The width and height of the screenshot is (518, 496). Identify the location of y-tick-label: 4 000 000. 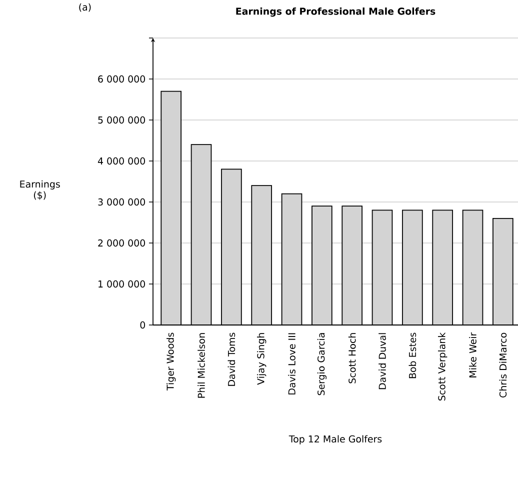
(122, 161).